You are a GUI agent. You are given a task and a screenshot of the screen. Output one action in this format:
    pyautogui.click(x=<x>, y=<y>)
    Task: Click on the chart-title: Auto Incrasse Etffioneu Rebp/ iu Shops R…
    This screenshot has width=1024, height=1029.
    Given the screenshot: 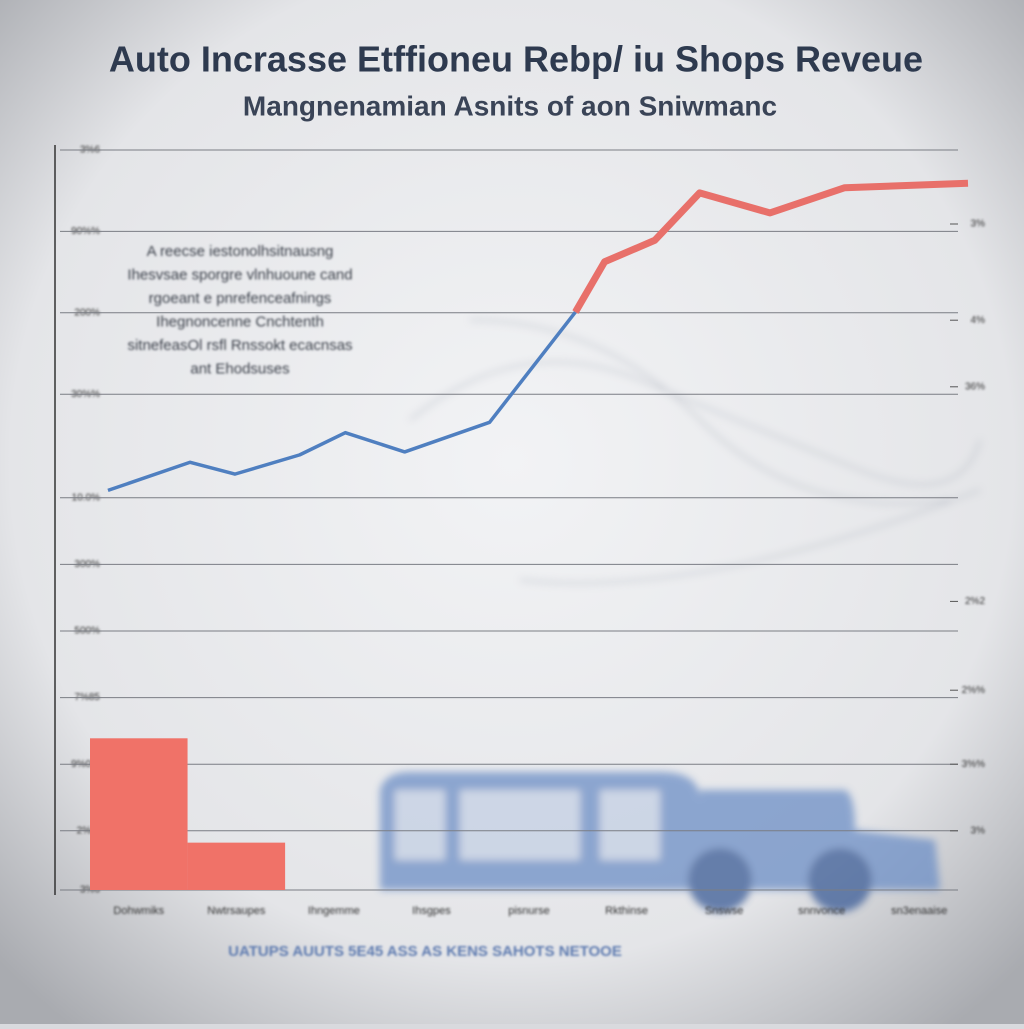 What is the action you would take?
    pyautogui.click(x=516, y=59)
    